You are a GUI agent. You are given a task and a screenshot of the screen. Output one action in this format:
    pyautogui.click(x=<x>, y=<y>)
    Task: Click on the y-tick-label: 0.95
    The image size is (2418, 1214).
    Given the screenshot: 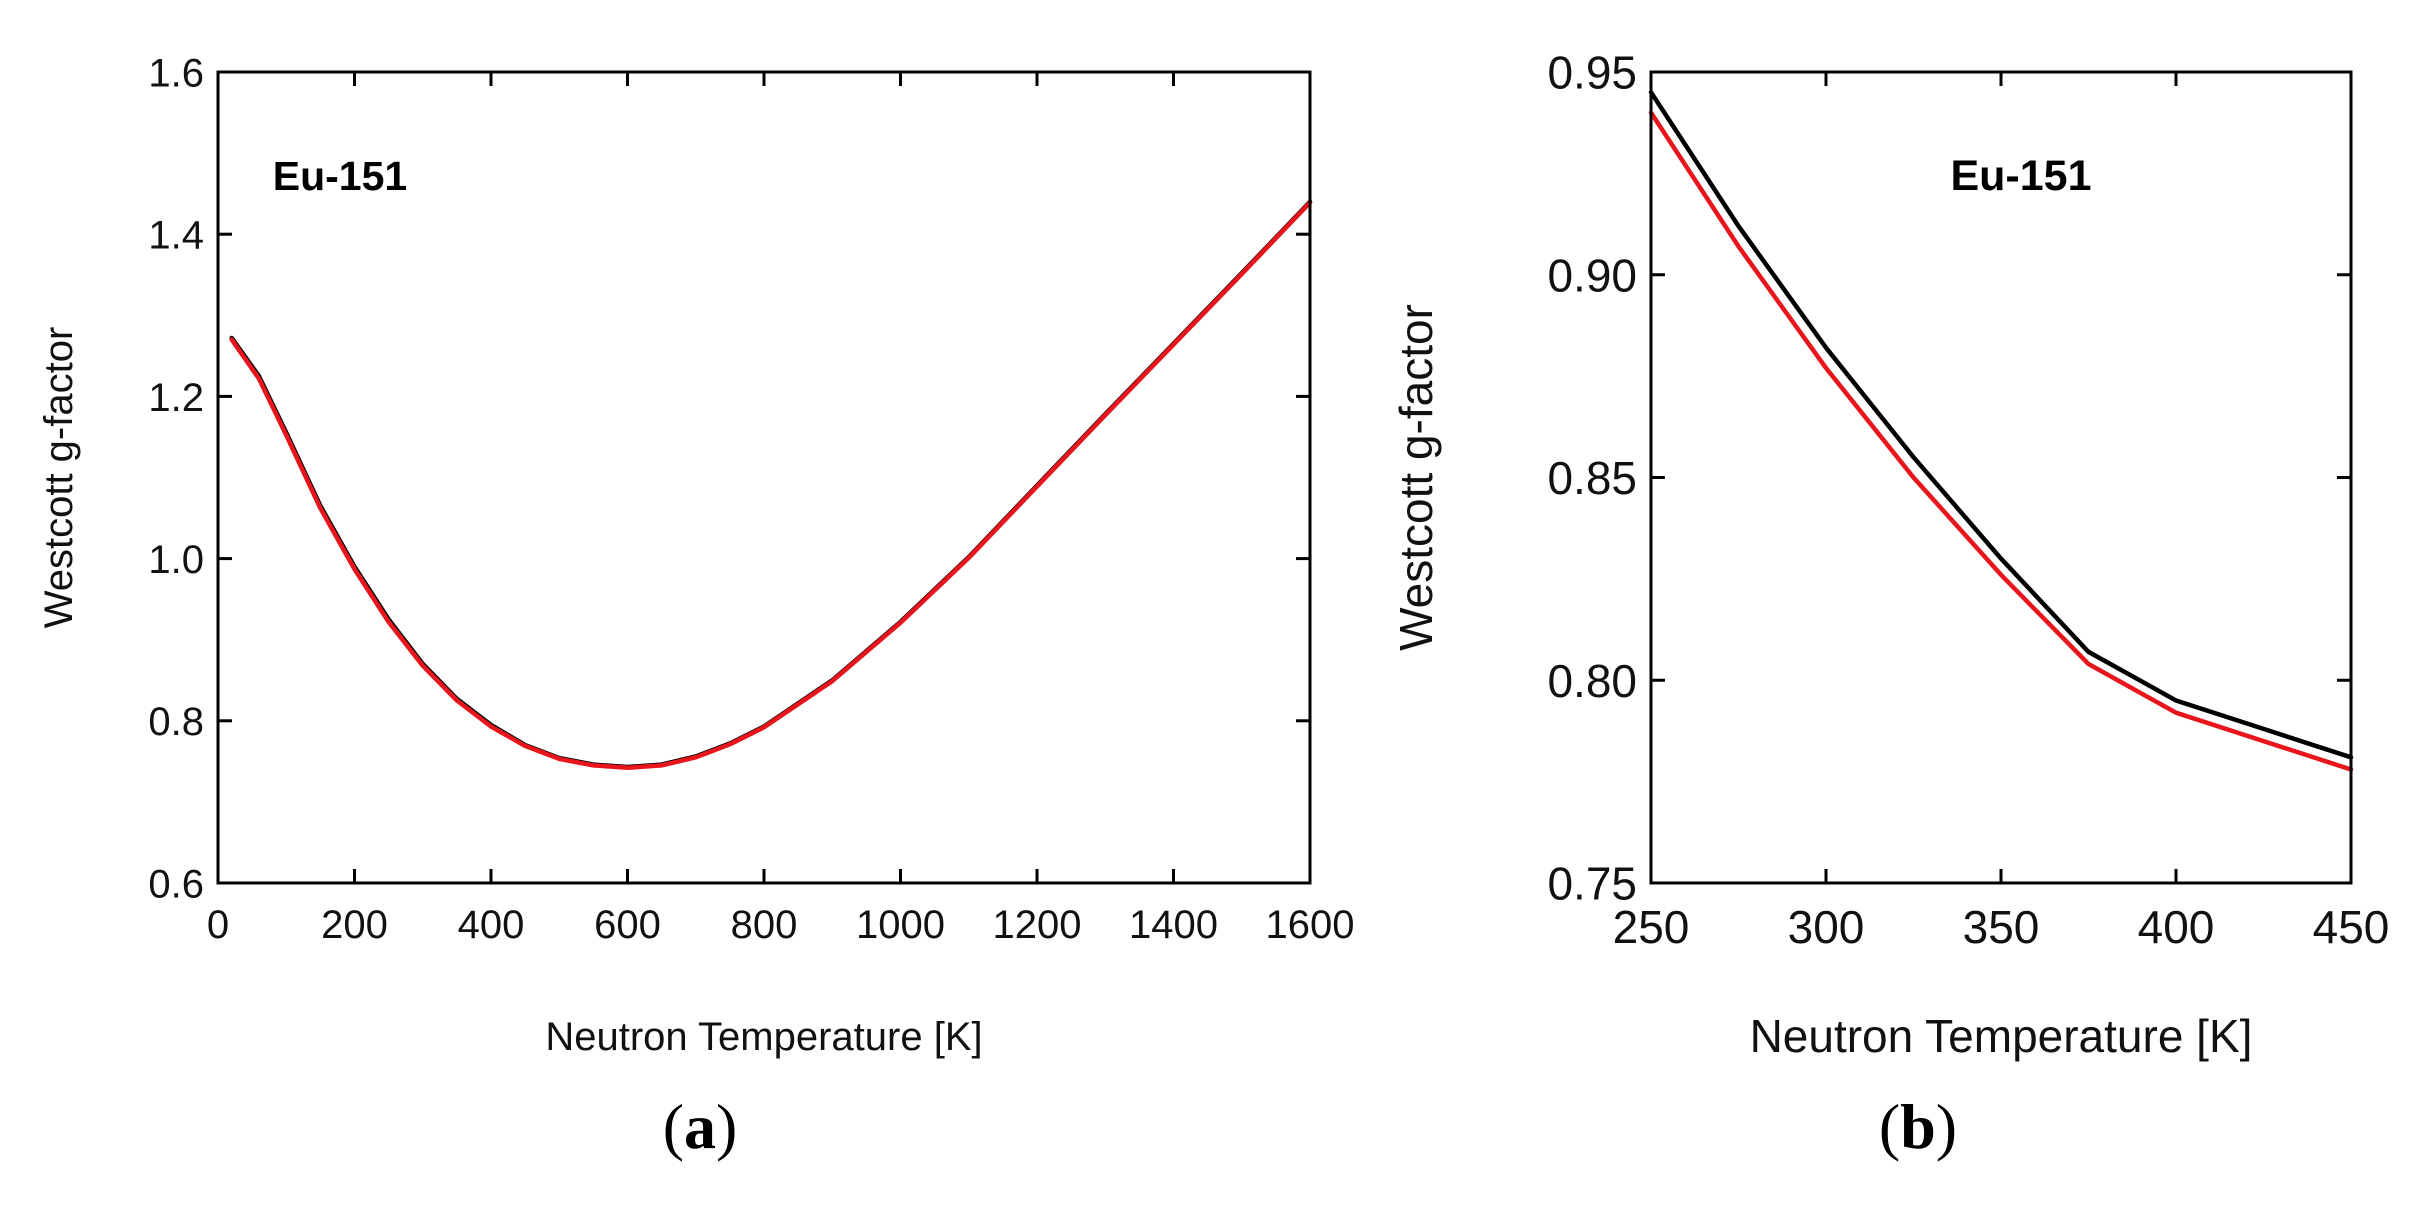 What is the action you would take?
    pyautogui.click(x=1592, y=73)
    